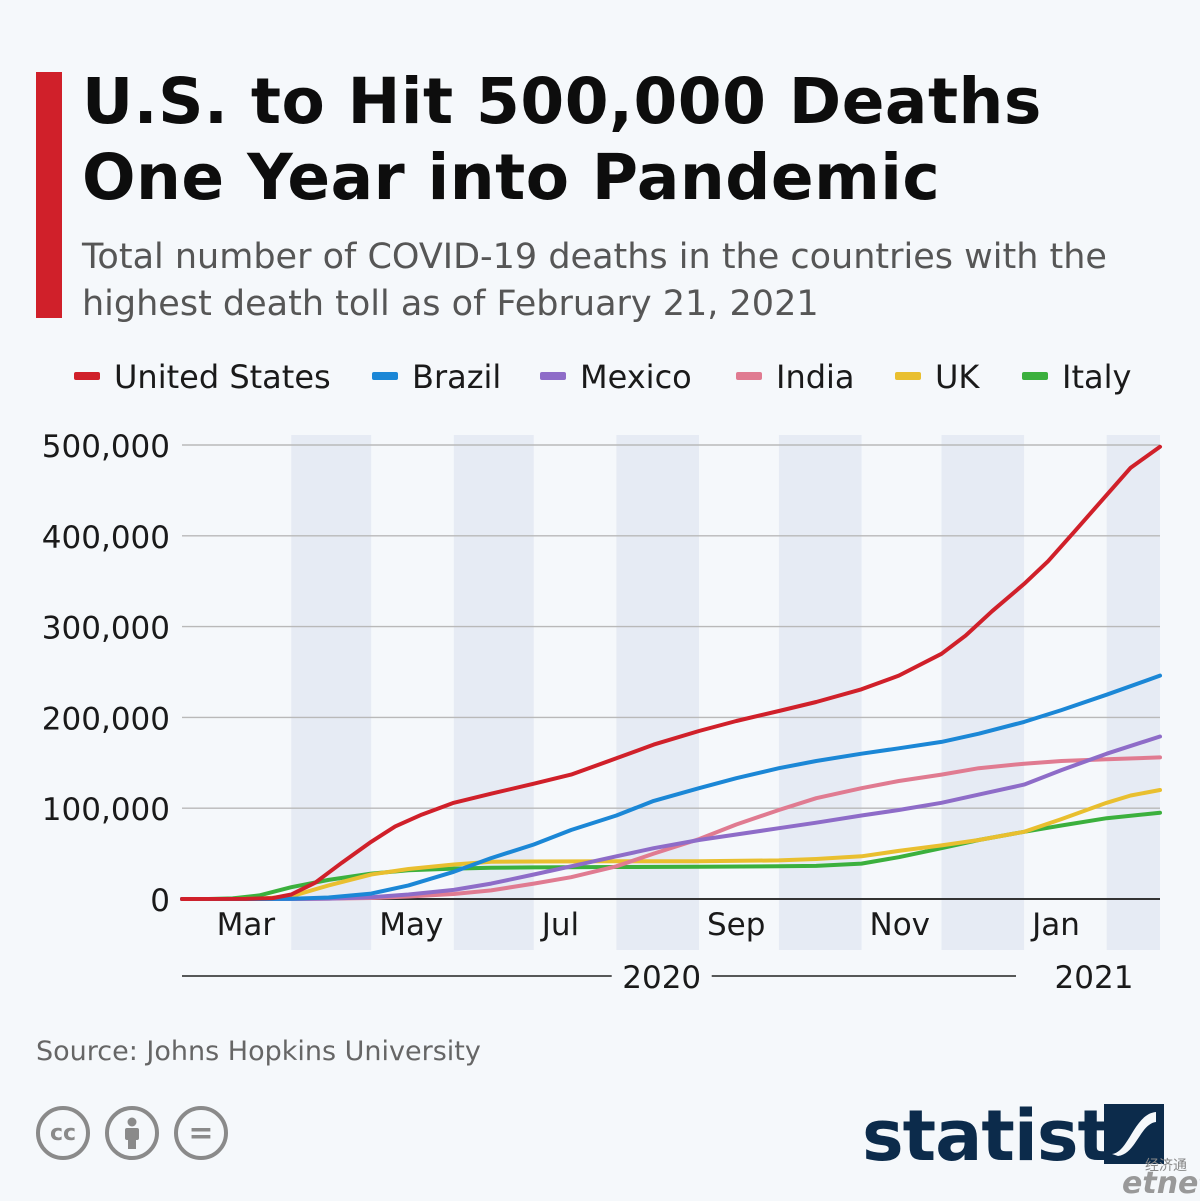 The width and height of the screenshot is (1200, 1201). What do you see at coordinates (957, 377) in the screenshot?
I see `legend-label: UK` at bounding box center [957, 377].